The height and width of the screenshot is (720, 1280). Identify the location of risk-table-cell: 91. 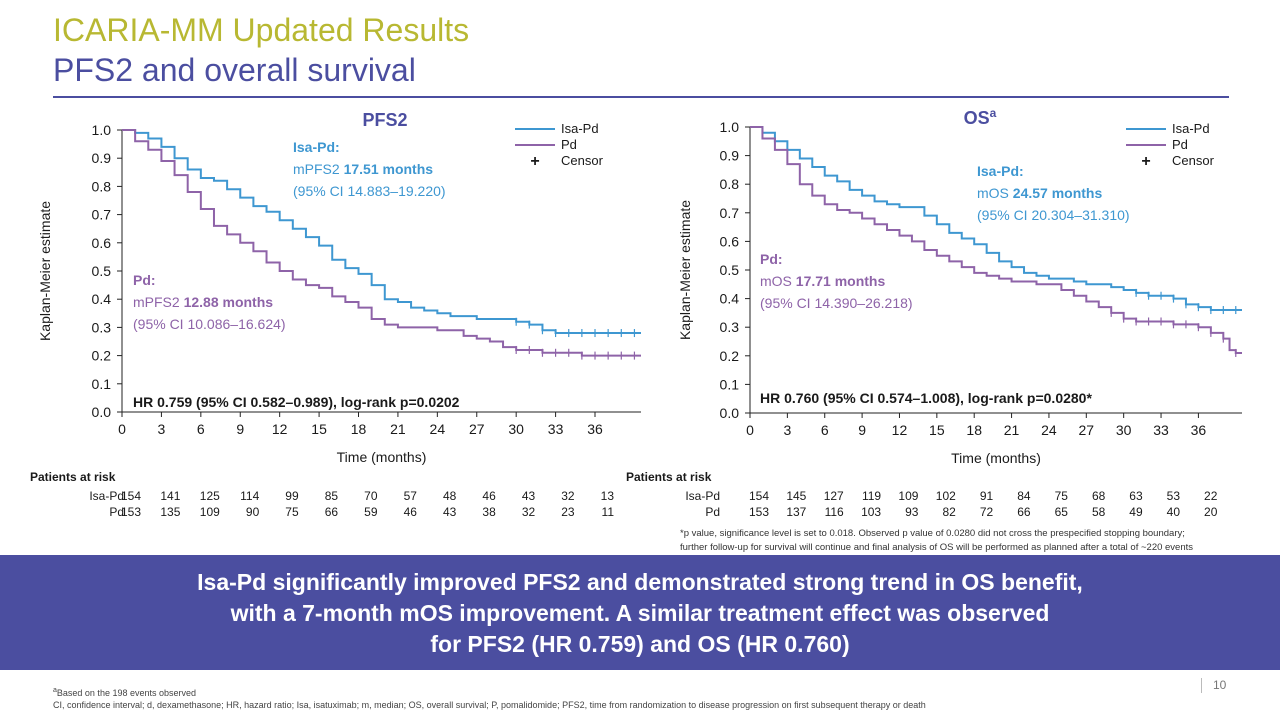
(986, 496).